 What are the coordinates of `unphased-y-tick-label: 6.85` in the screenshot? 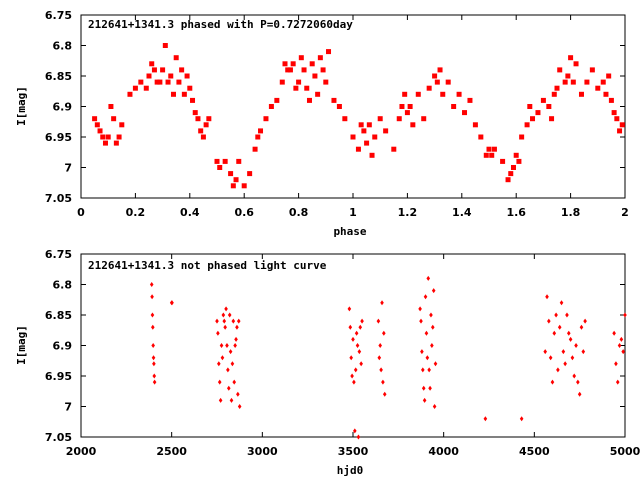 It's located at (58, 315).